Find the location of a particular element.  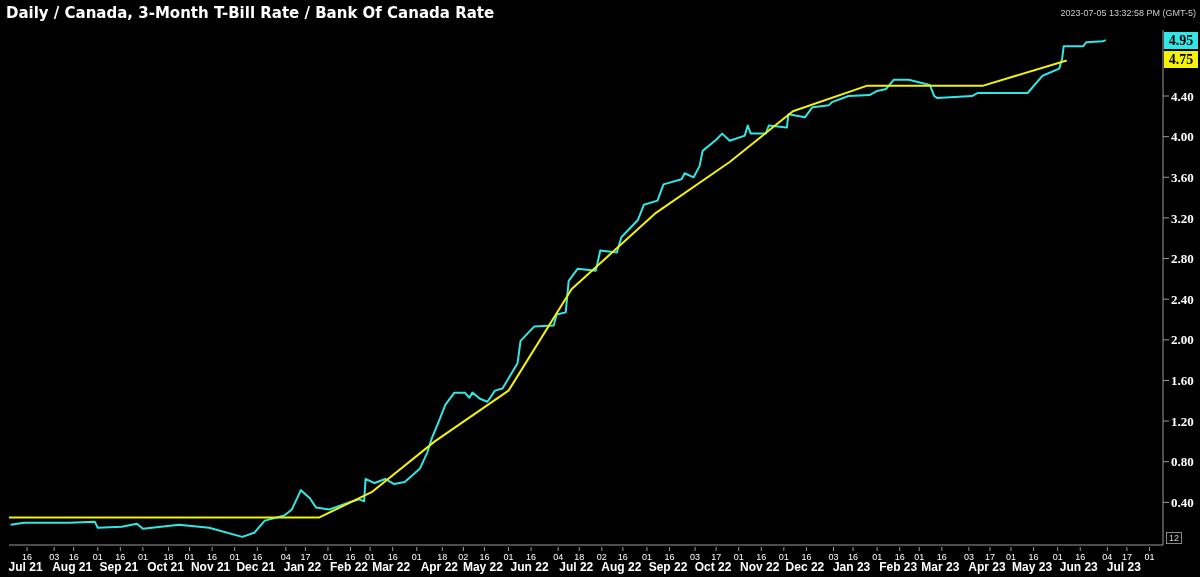

y-tick-label: 3.20 is located at coordinates (1182, 218).